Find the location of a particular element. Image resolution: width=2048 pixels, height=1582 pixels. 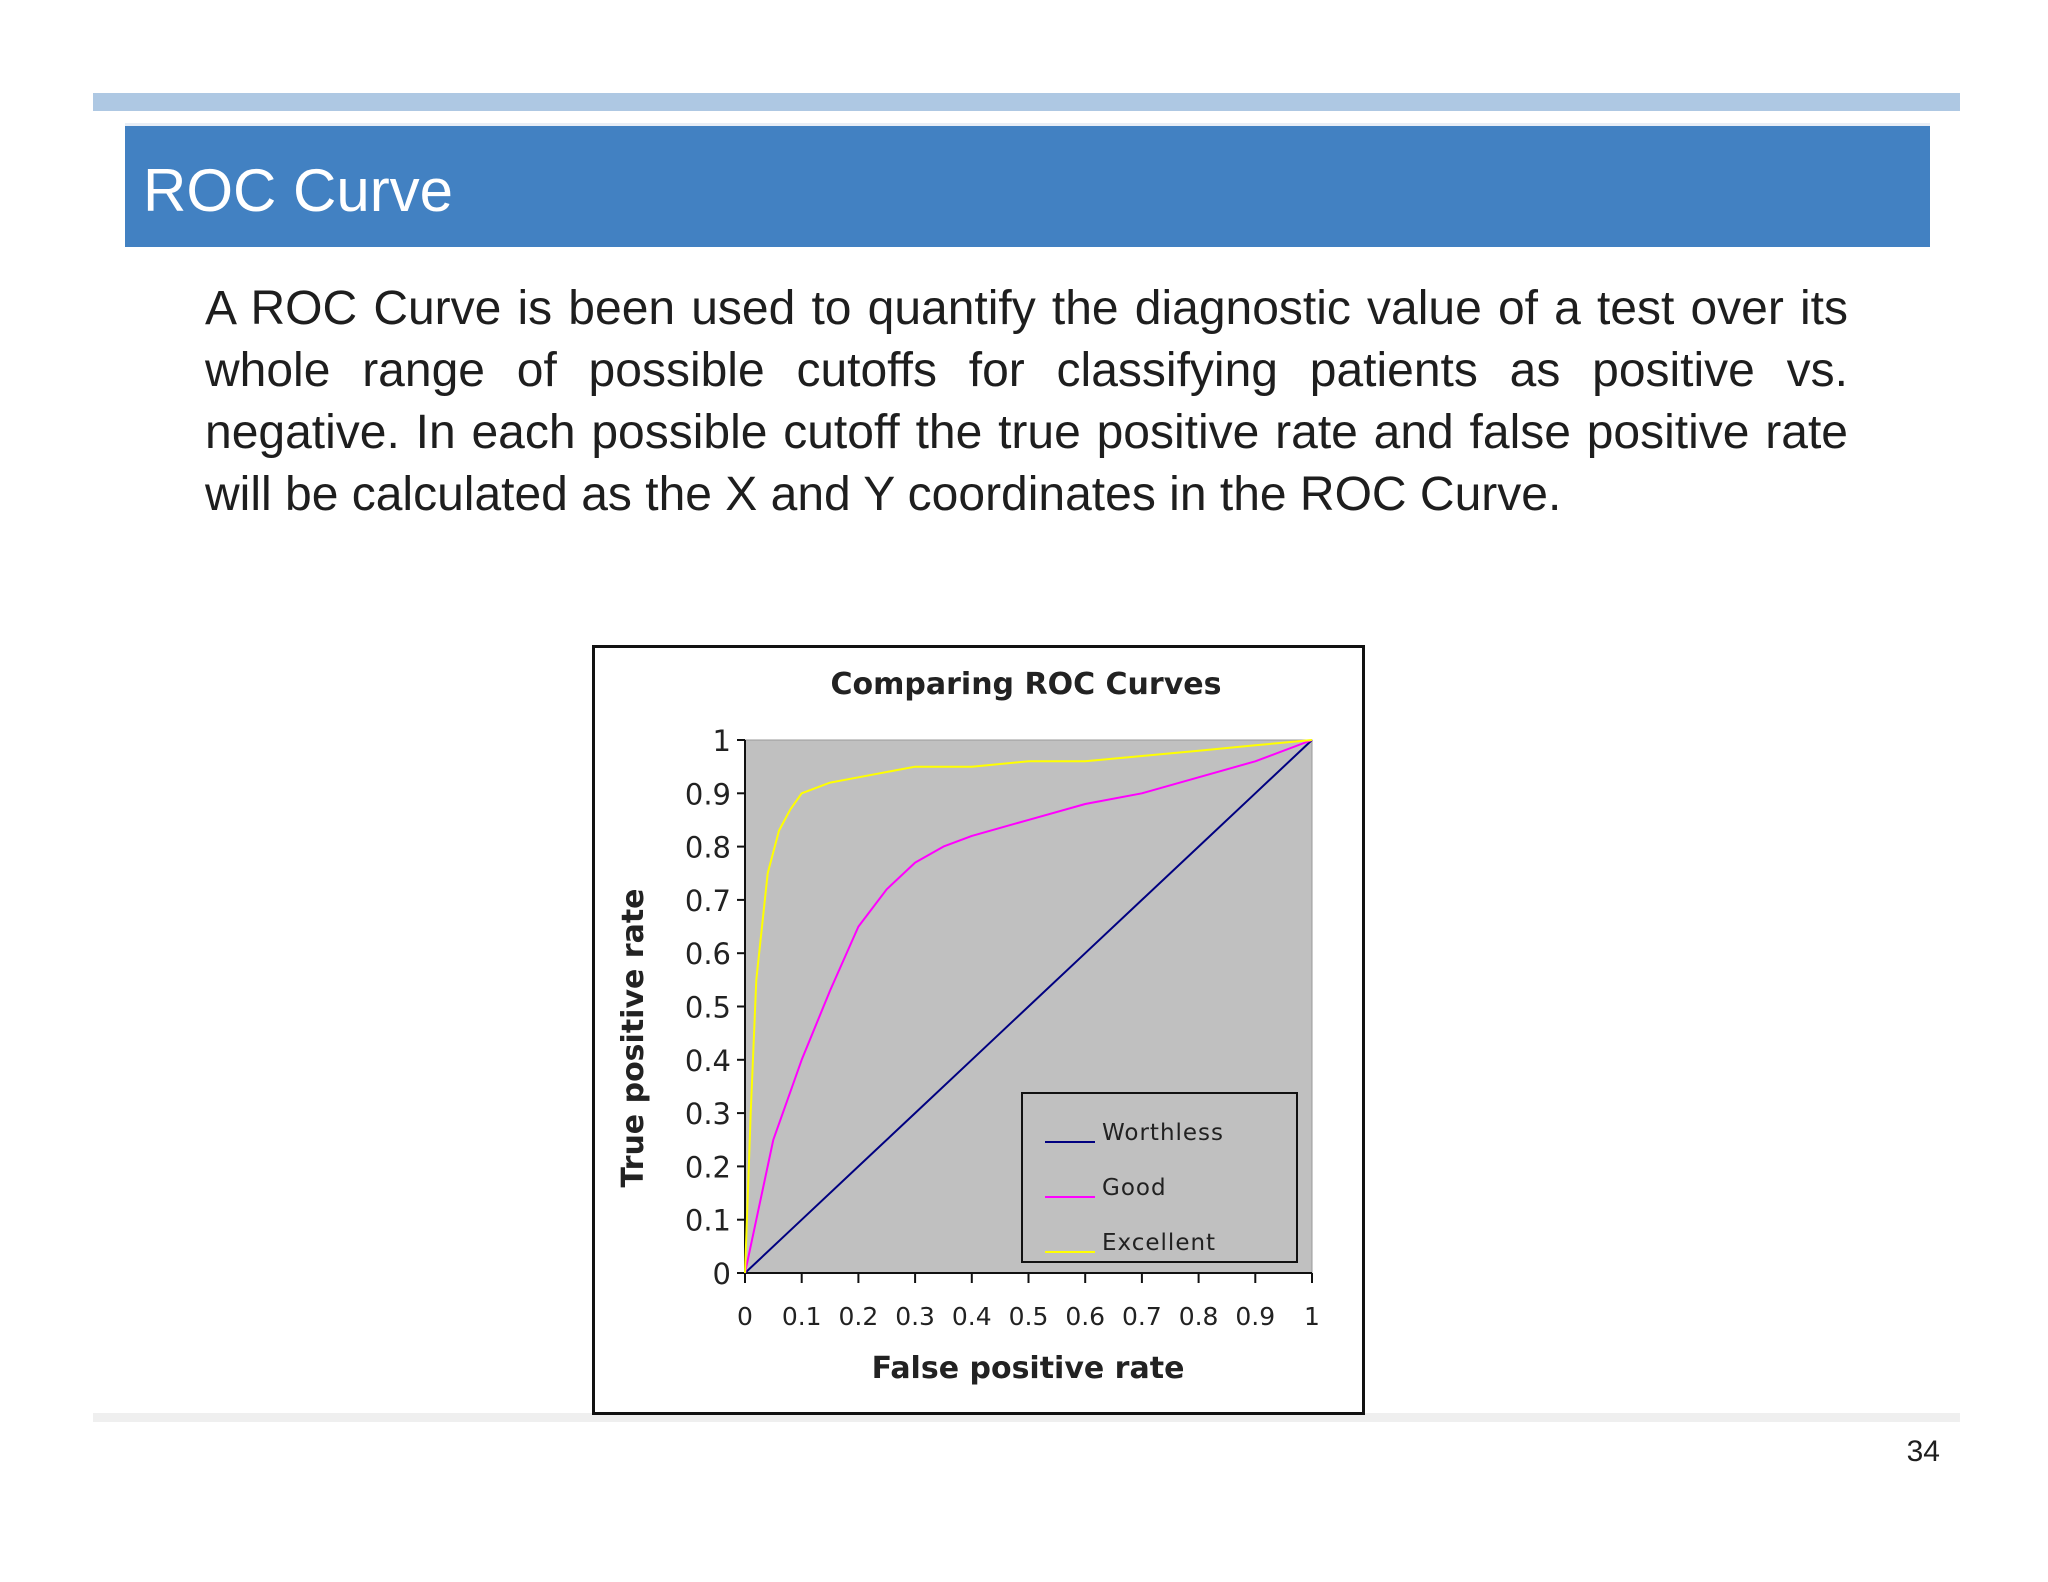

y-tick-label: 0.6 is located at coordinates (708, 954).